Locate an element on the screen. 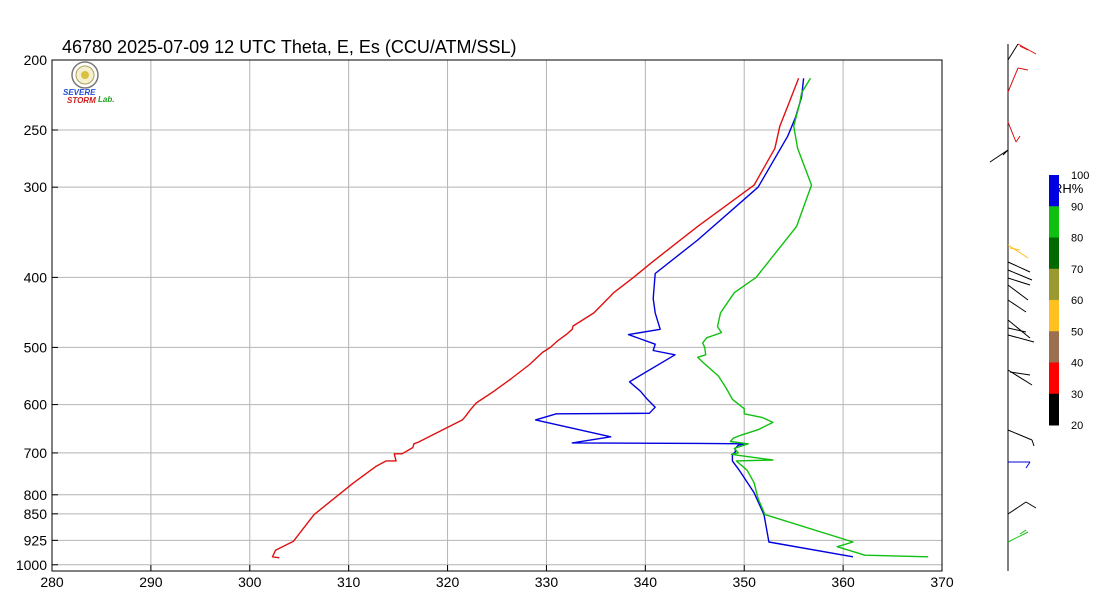 The height and width of the screenshot is (600, 1100). x-tick-label: 360 is located at coordinates (843, 582).